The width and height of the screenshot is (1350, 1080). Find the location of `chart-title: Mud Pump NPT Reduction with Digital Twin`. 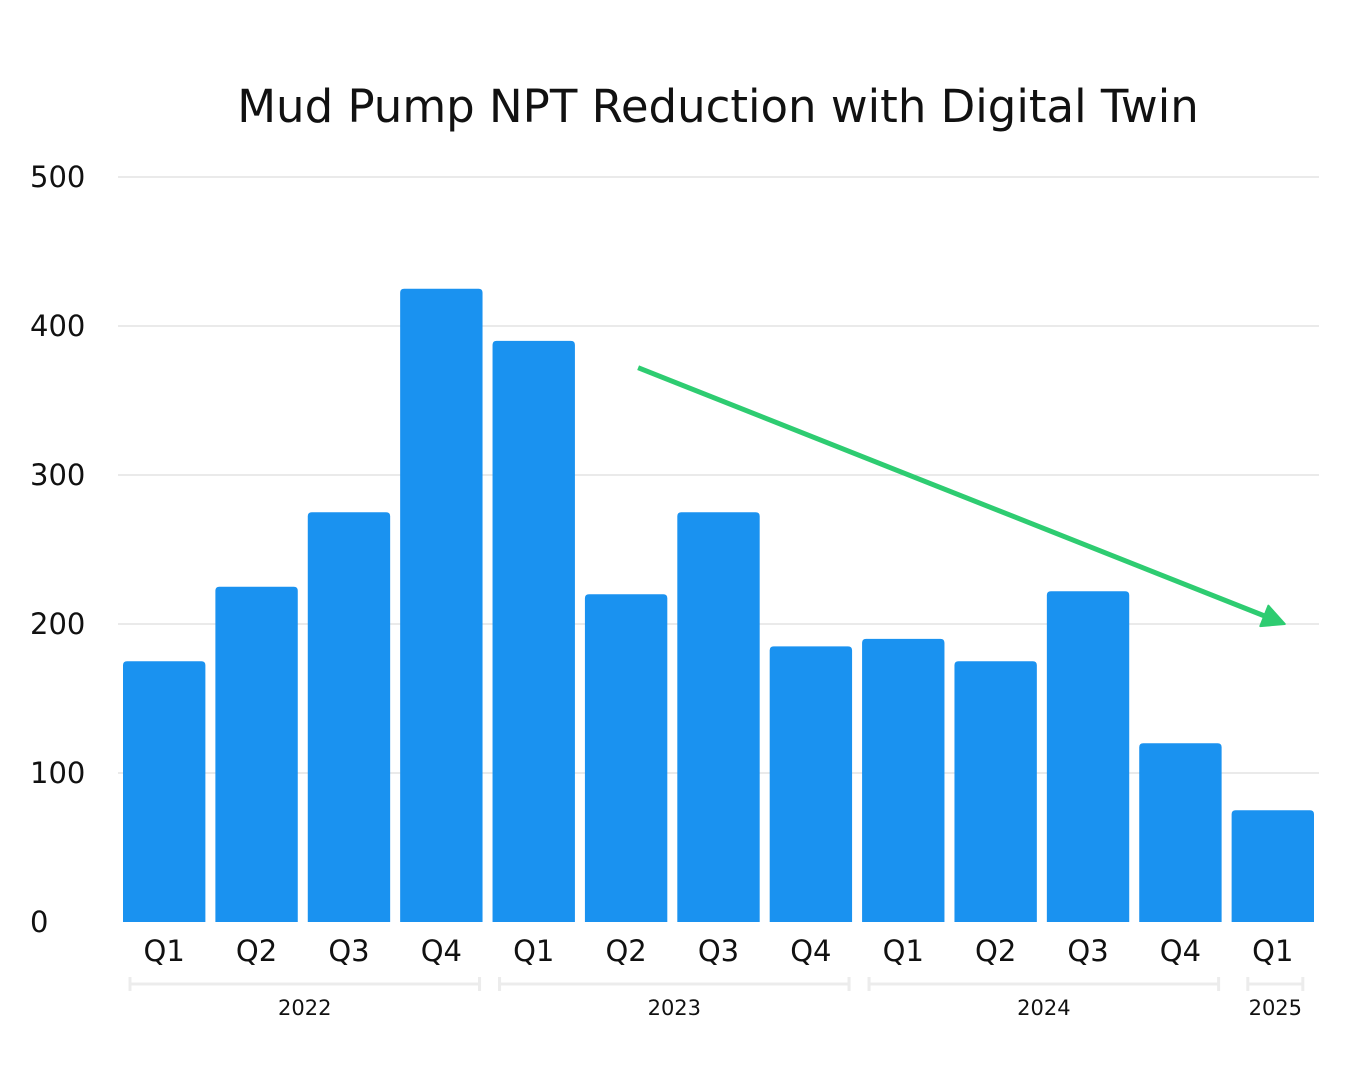

chart-title: Mud Pump NPT Reduction with Digital Twin is located at coordinates (718, 106).